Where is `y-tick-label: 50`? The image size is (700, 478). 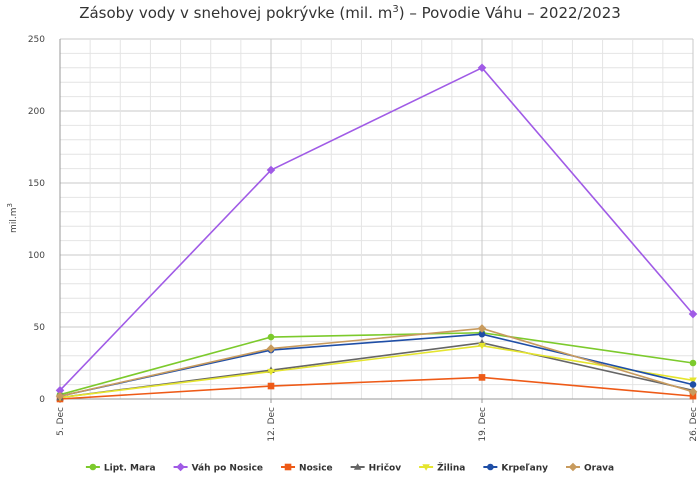
y-tick-label: 50 is located at coordinates (40, 328).